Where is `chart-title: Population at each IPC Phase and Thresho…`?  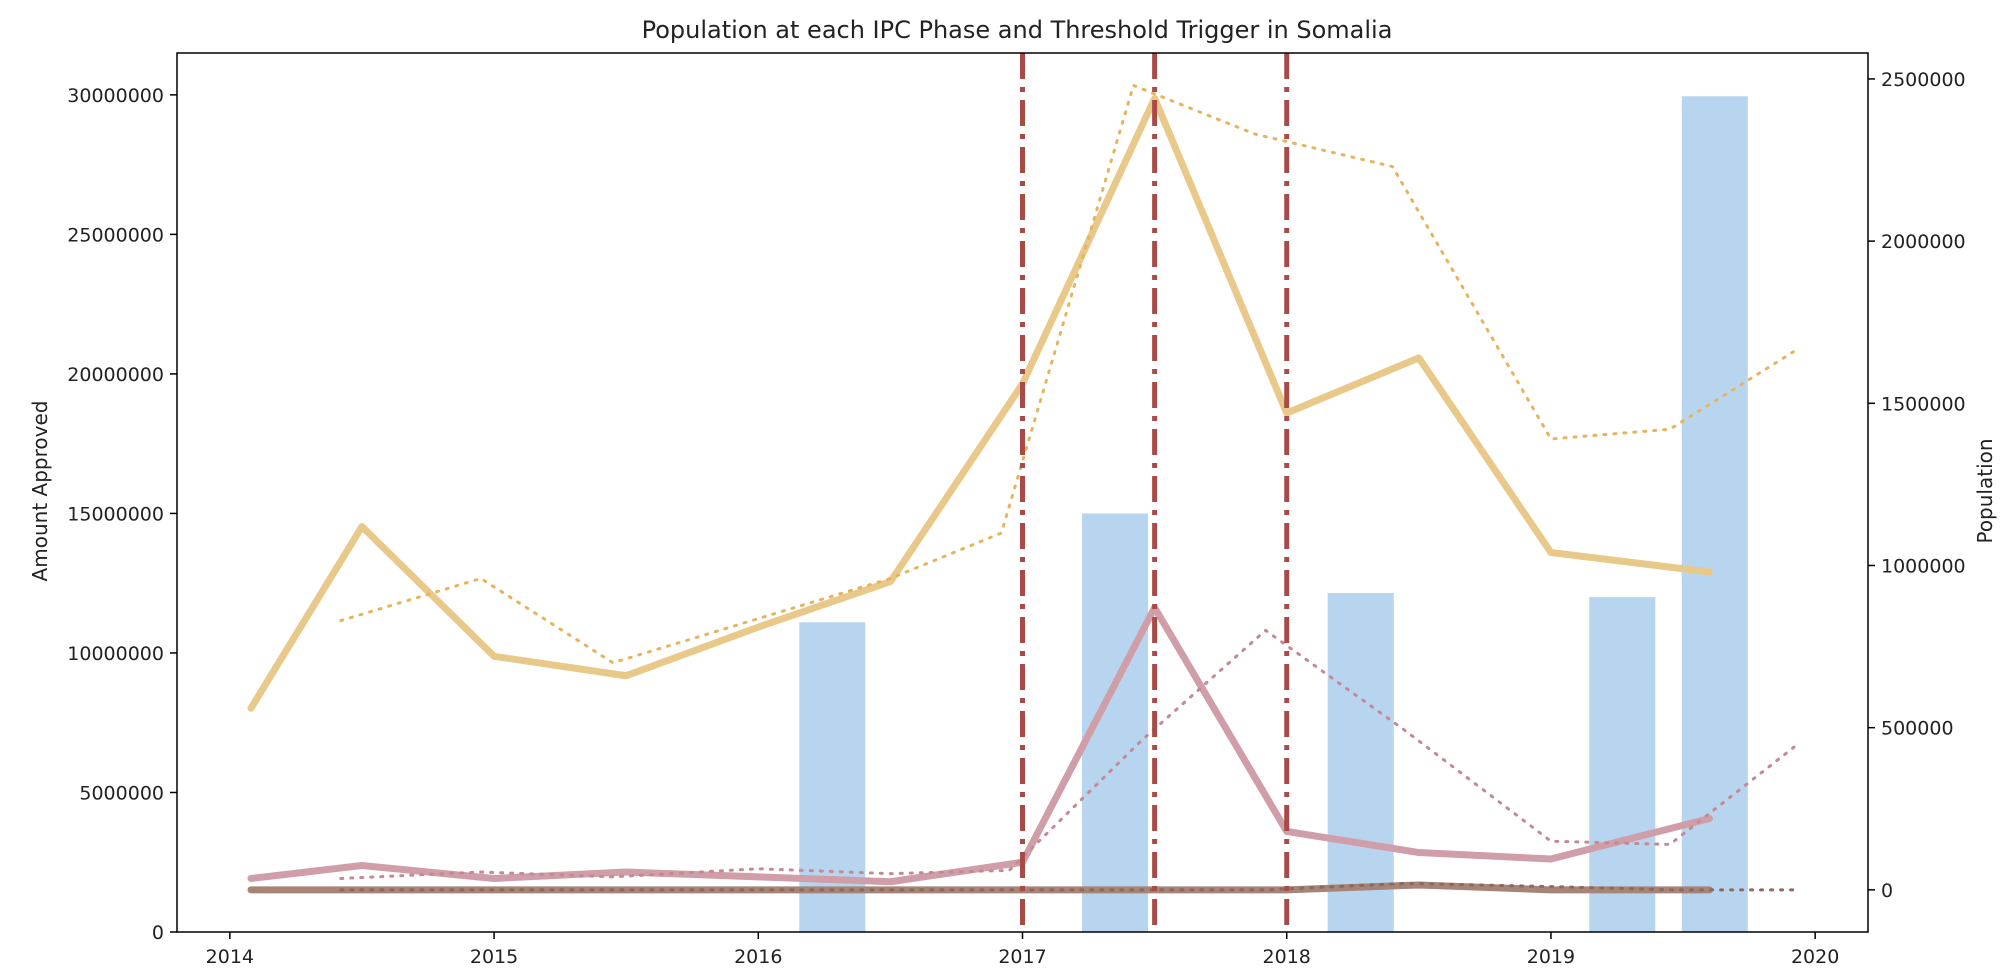 chart-title: Population at each IPC Phase and Thresho… is located at coordinates (1017, 30).